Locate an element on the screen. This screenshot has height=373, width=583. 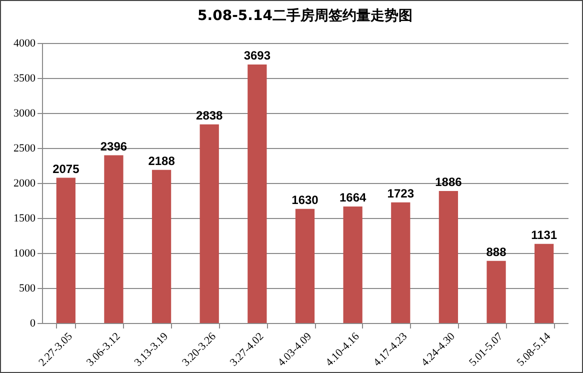
data-label: 888 is located at coordinates (496, 251).